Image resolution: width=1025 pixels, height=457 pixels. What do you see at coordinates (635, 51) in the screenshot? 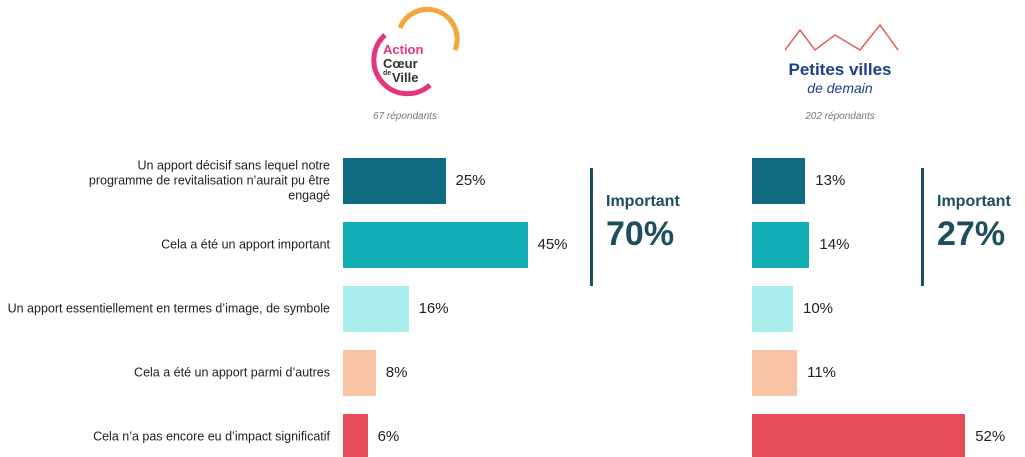
I see `logos` at bounding box center [635, 51].